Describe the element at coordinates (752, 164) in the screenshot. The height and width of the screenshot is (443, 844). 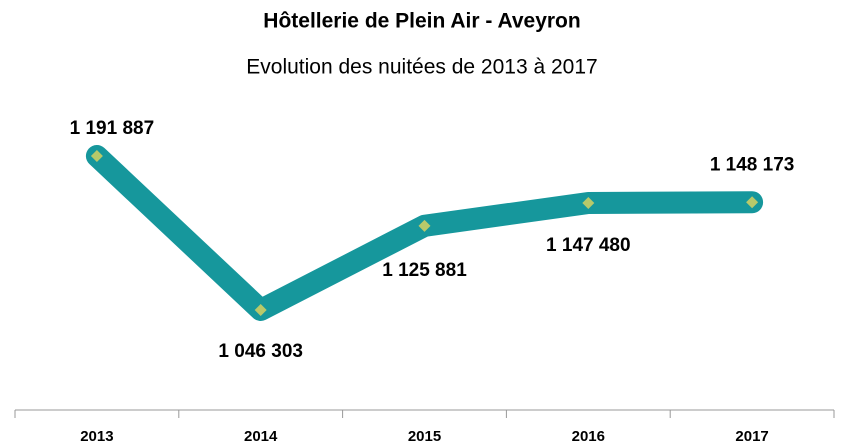
I see `data-label: 1 148 173` at that location.